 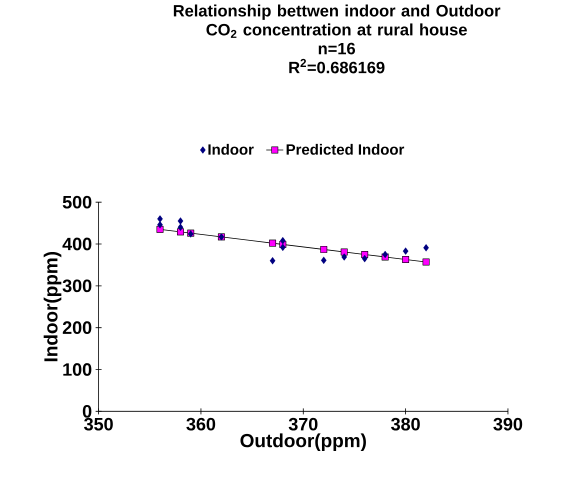 I want to click on legend-label: Indoor, so click(x=231, y=149).